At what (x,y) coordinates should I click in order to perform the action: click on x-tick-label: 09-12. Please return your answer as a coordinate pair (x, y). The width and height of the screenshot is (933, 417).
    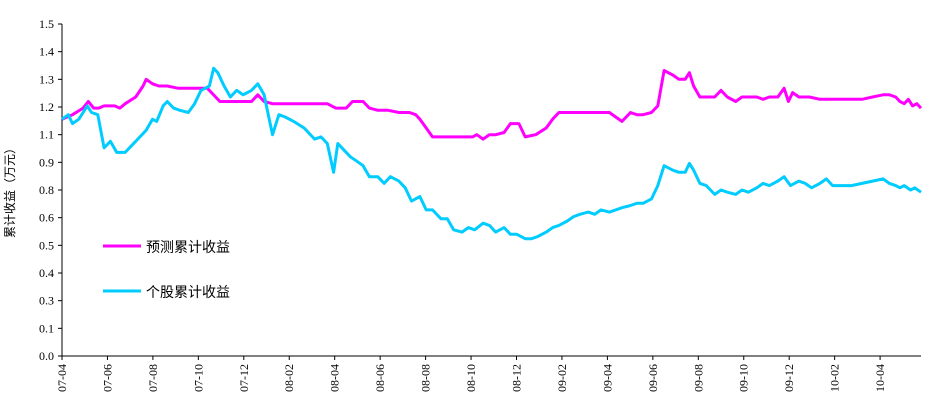
    Looking at the image, I should click on (789, 378).